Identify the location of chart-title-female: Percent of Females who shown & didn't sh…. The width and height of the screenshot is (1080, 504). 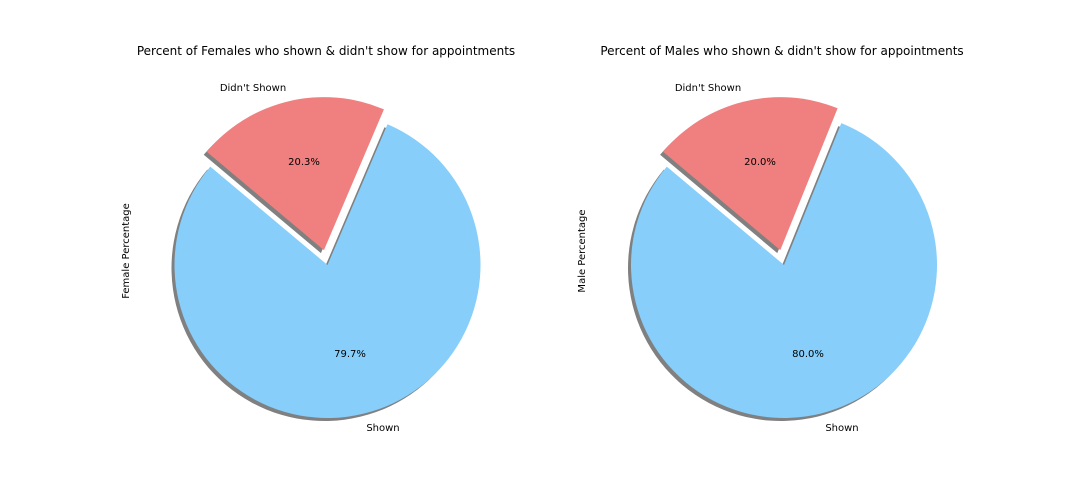
(326, 51).